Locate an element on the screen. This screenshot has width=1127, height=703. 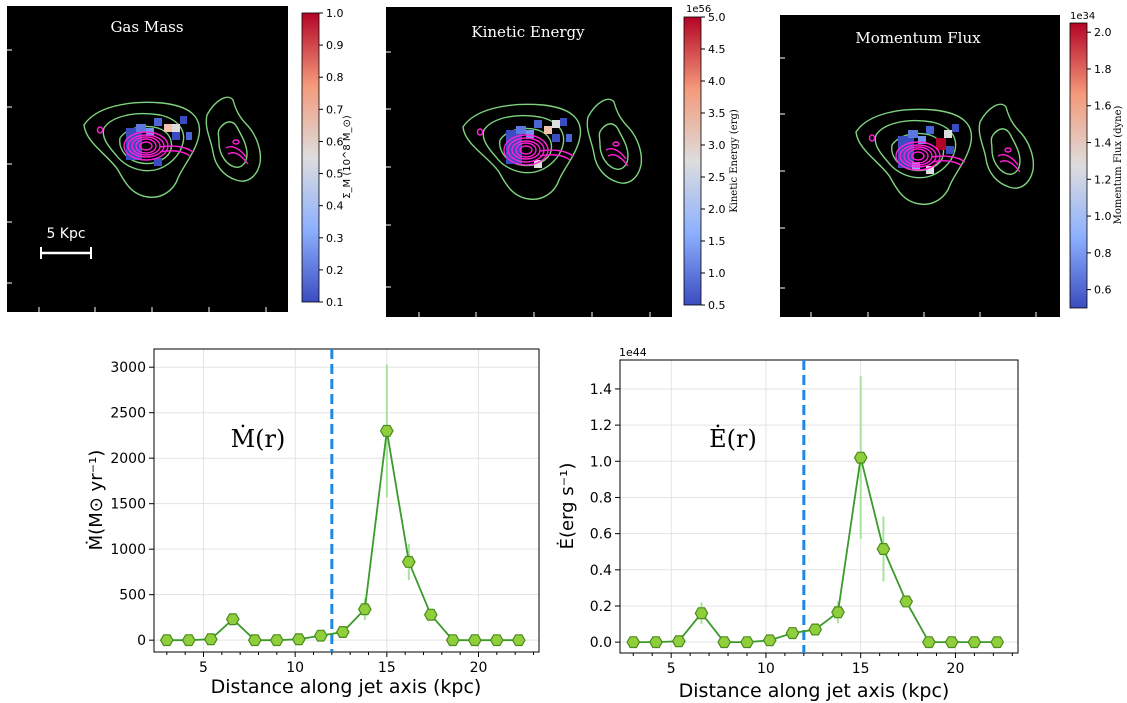
y-tick-label: 0.8 is located at coordinates (601, 498).